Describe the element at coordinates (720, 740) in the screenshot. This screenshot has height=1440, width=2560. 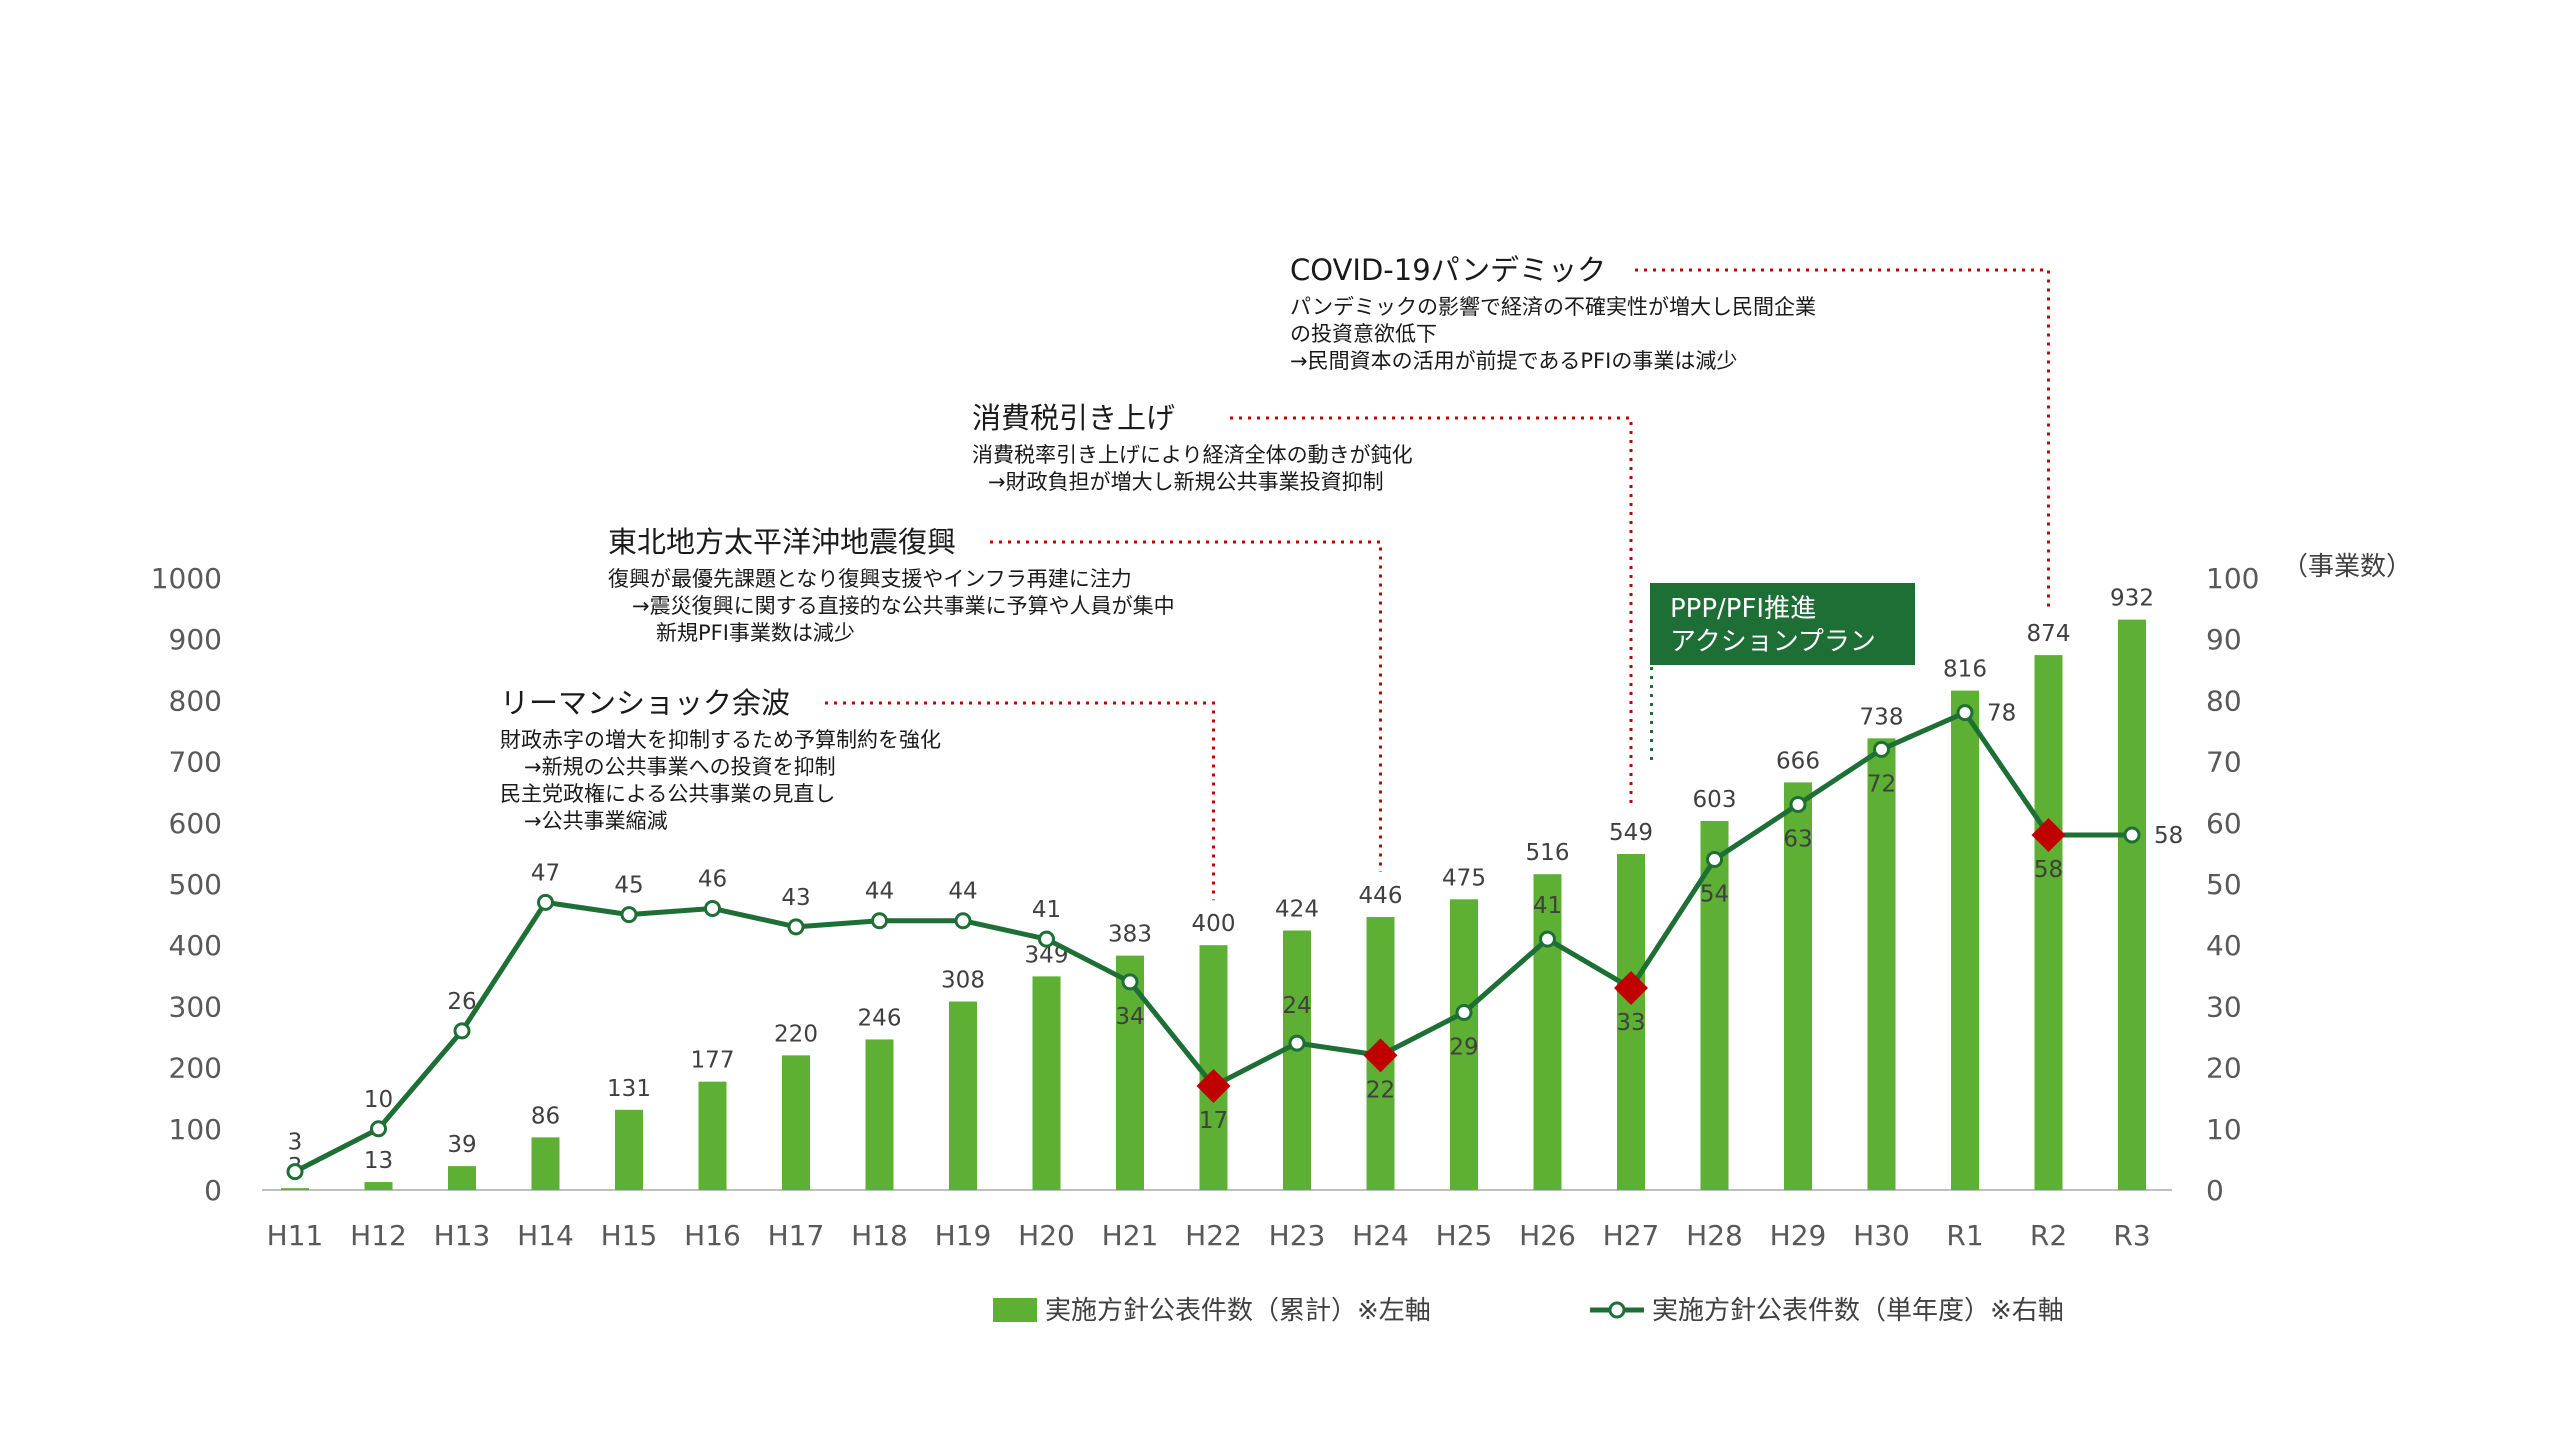
I see `annotation-line: 財政赤字の増大を抑制するため予算制約を強化` at that location.